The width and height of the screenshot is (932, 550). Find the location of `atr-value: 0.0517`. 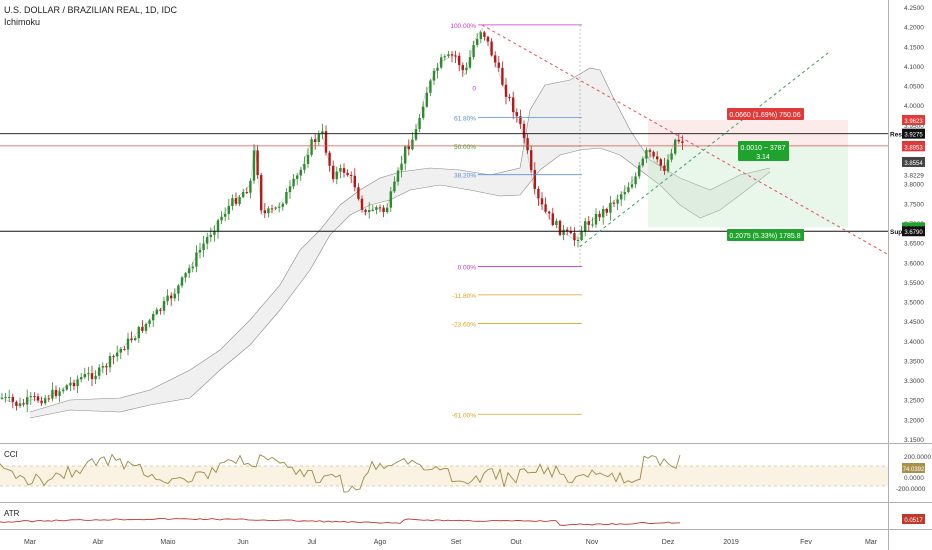

atr-value: 0.0517 is located at coordinates (913, 521).